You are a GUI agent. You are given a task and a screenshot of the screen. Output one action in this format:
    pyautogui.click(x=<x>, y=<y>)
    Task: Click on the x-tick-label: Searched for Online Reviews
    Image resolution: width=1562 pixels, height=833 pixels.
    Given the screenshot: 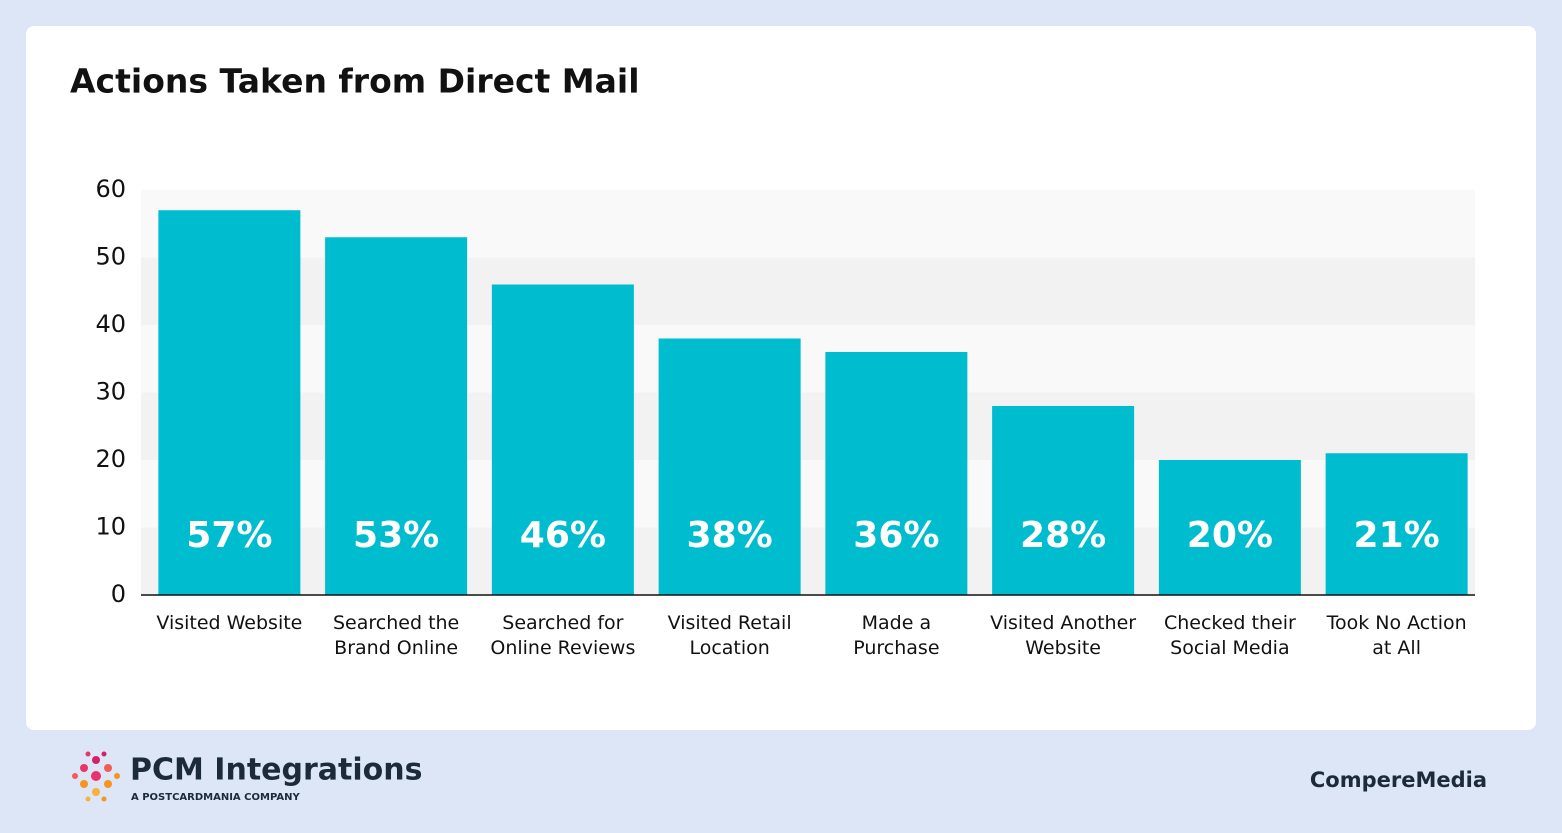 What is the action you would take?
    pyautogui.click(x=563, y=635)
    